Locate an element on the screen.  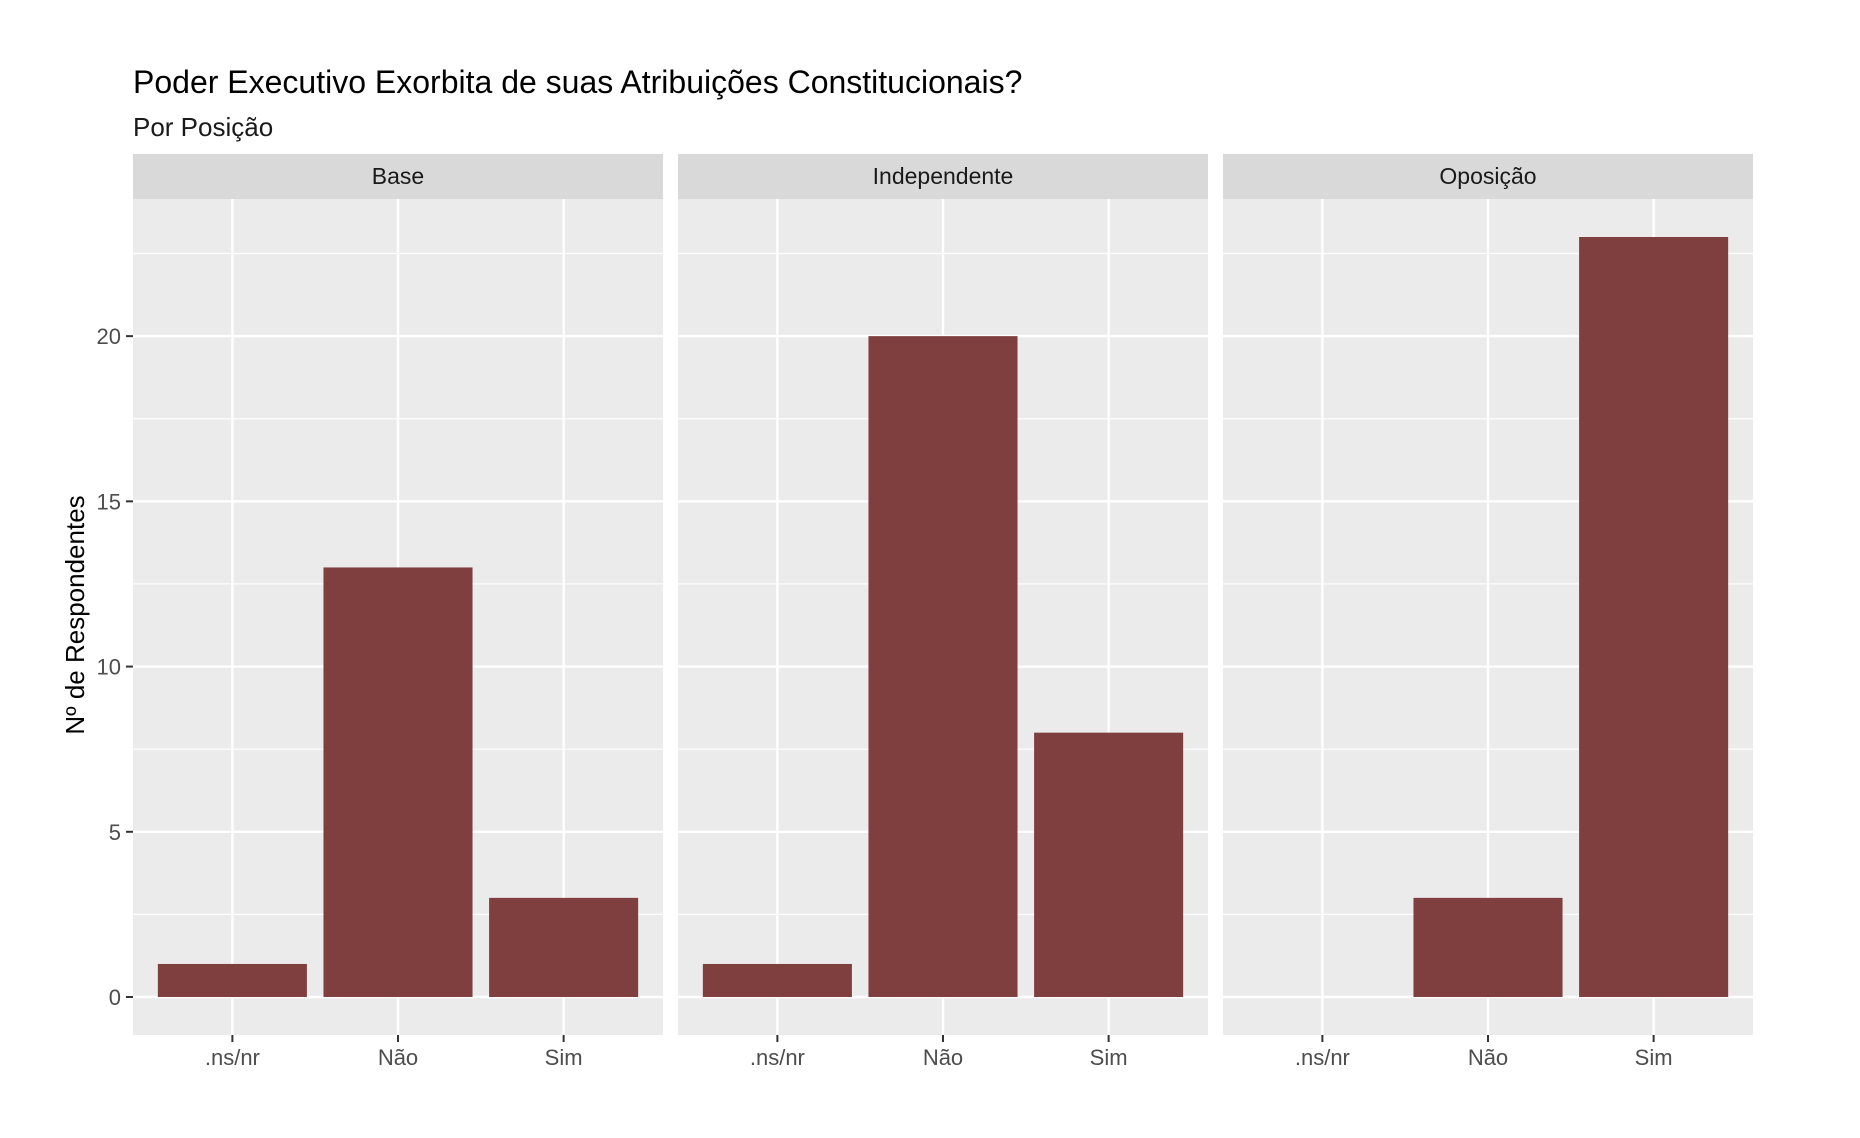
facet-strip-label: Oposição is located at coordinates (1487, 176).